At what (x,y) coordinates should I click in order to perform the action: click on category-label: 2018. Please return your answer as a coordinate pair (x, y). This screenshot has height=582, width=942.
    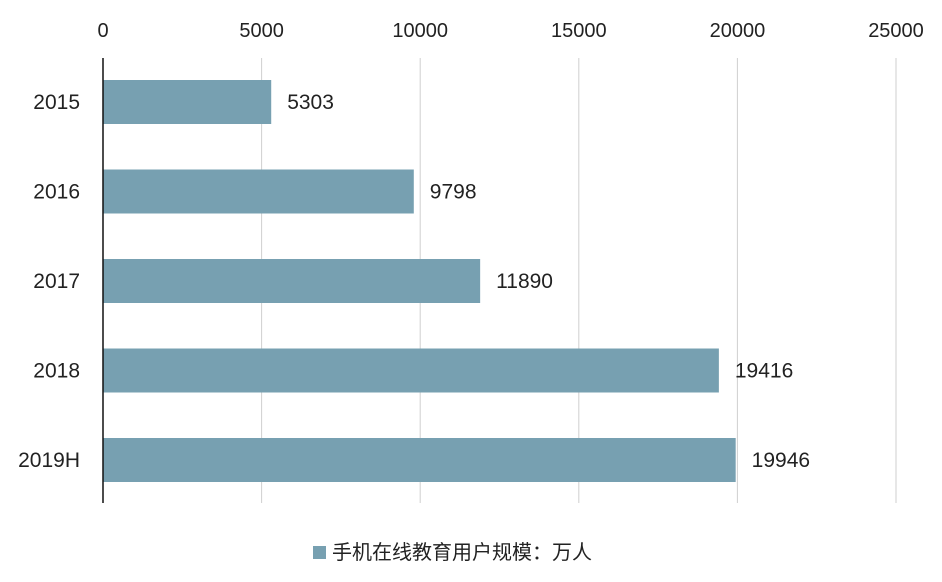
    Looking at the image, I should click on (56, 371).